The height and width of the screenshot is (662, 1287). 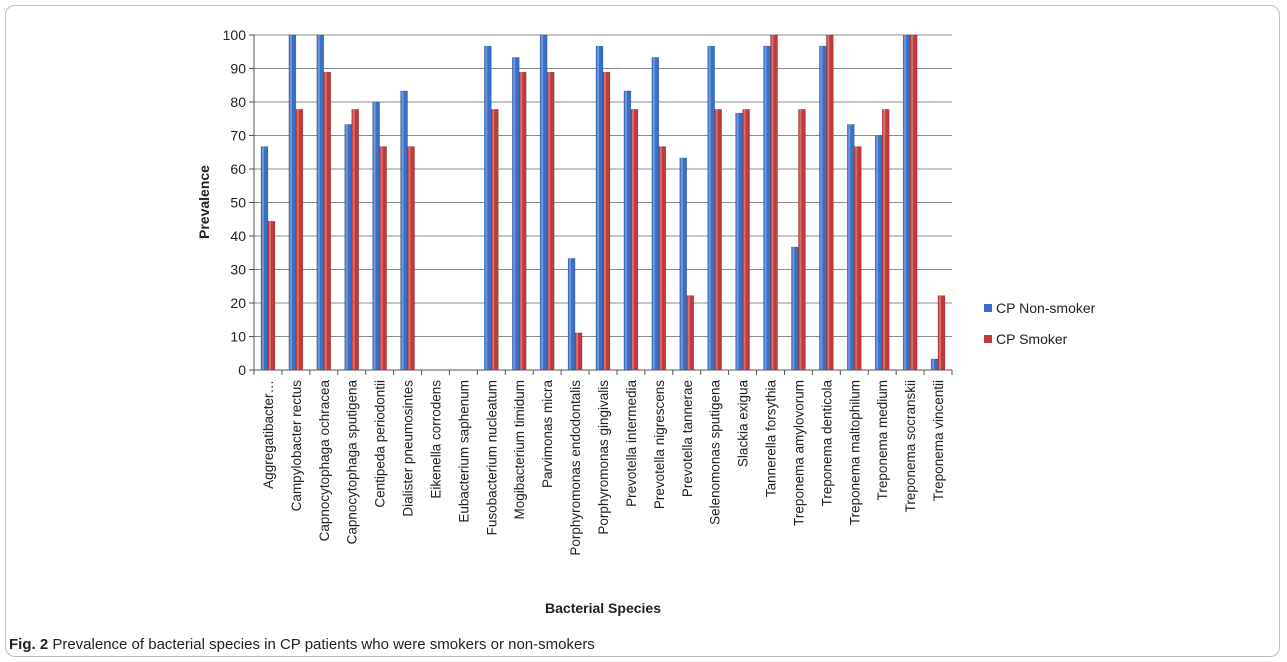 What do you see at coordinates (238, 236) in the screenshot?
I see `y-tick-label: 40` at bounding box center [238, 236].